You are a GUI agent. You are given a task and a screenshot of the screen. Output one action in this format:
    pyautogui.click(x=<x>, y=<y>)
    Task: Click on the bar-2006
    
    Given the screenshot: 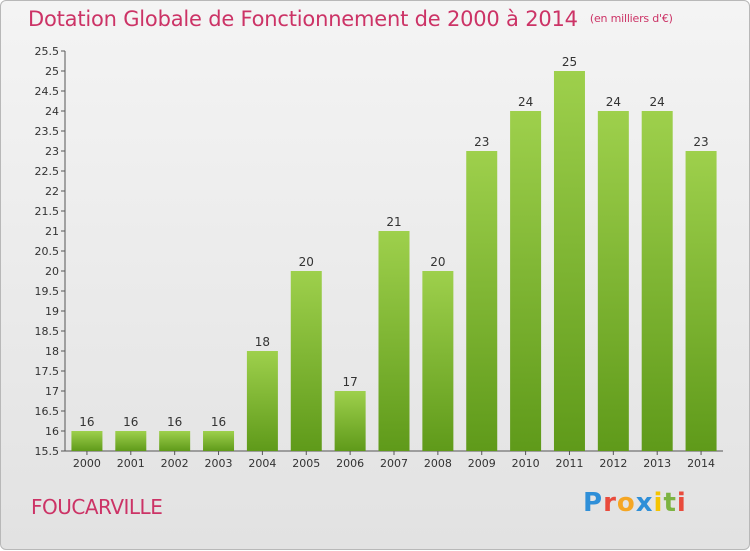 What is the action you would take?
    pyautogui.click(x=350, y=421)
    